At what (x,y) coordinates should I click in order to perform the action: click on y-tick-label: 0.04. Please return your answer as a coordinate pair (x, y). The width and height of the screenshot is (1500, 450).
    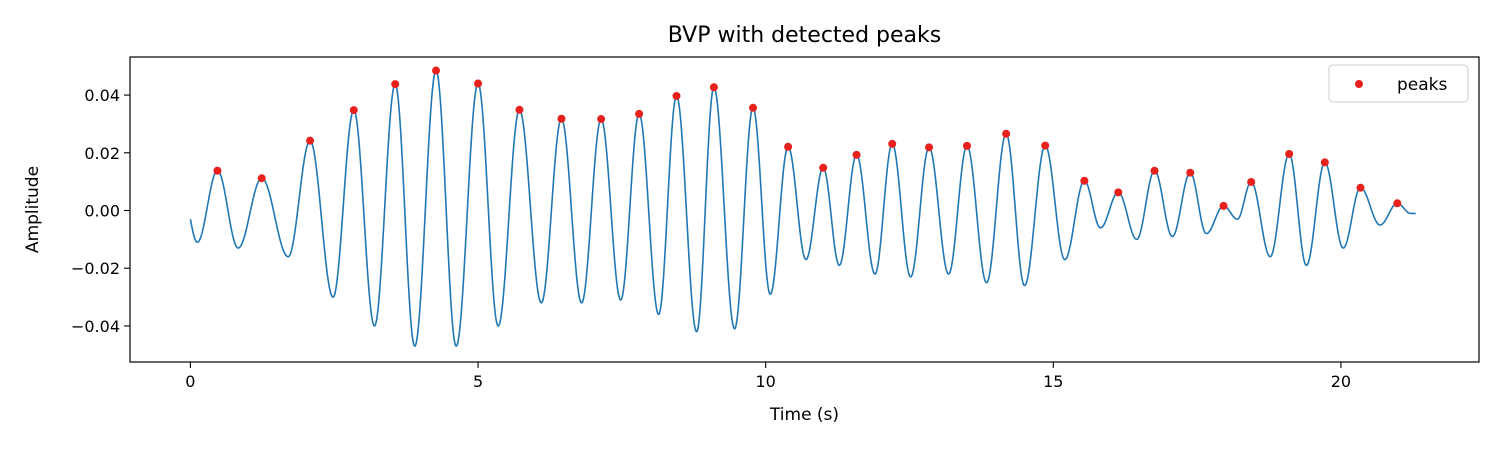
    Looking at the image, I should click on (102, 95).